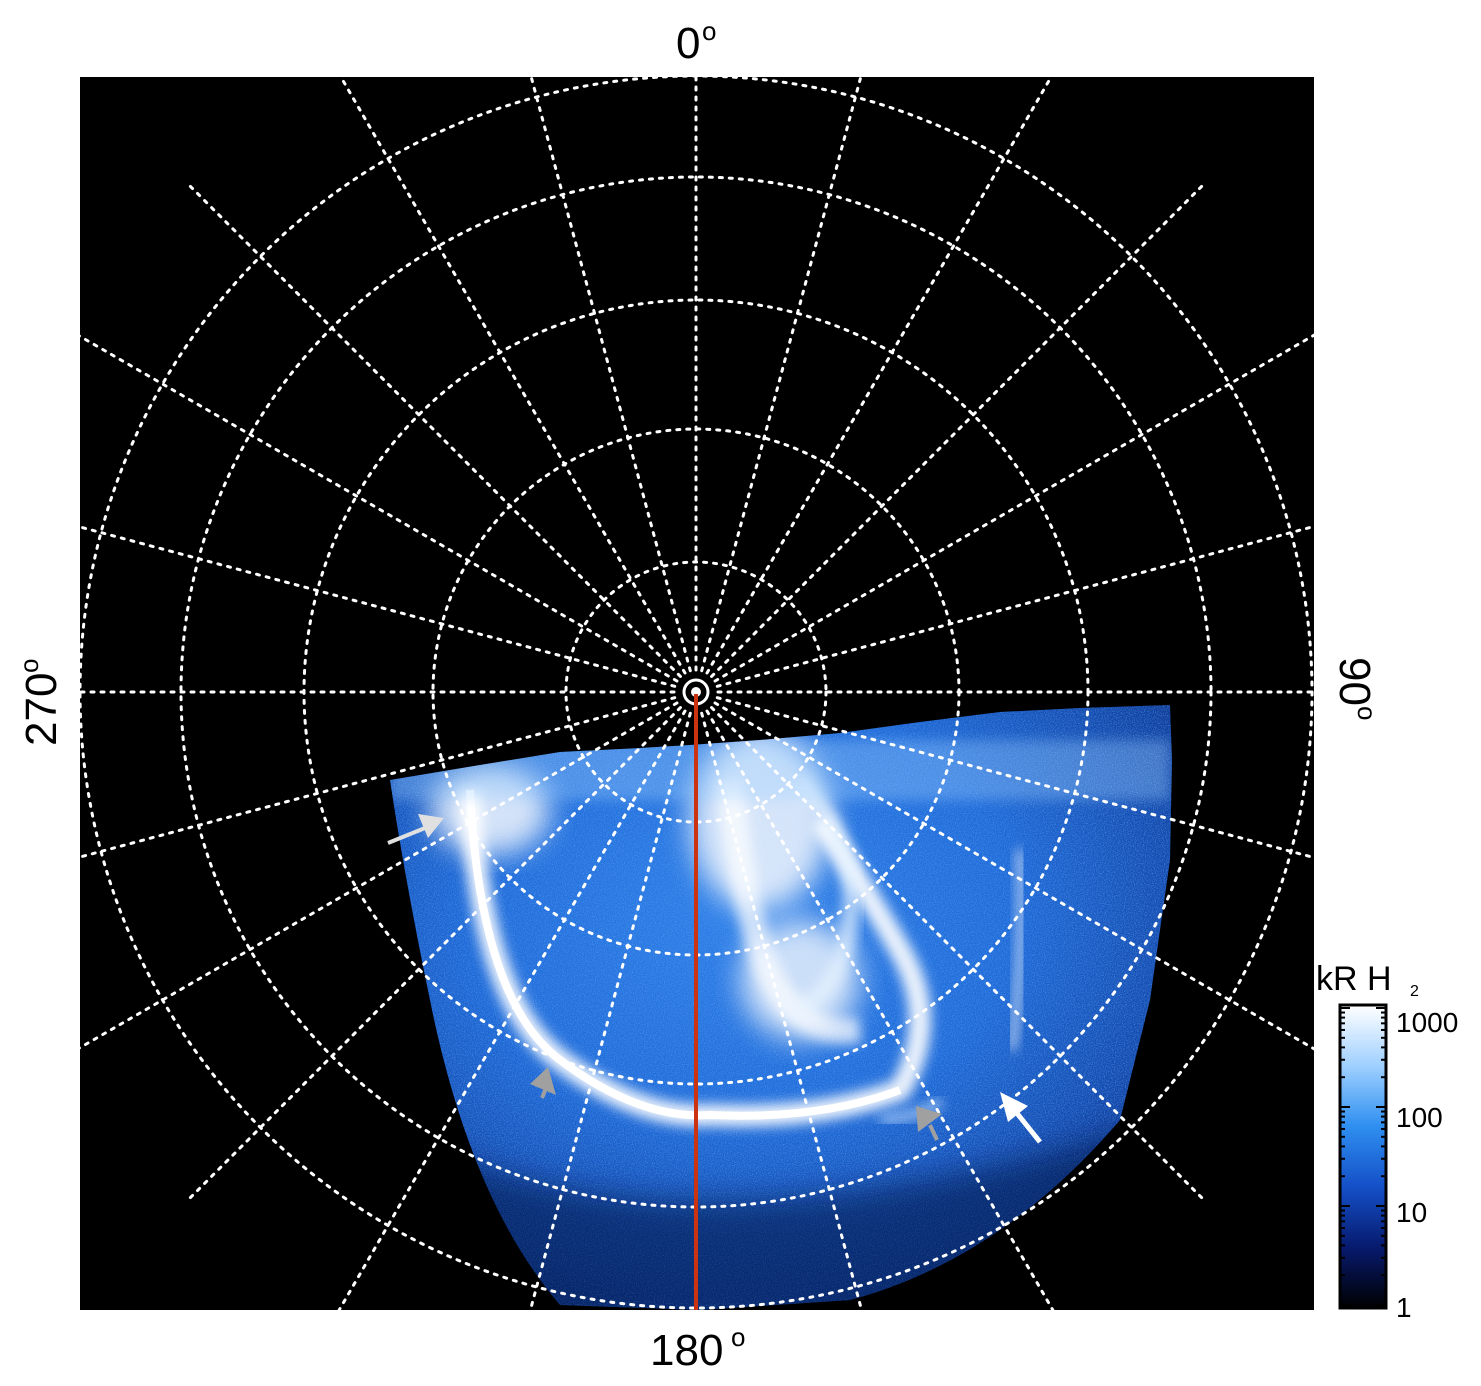  Describe the element at coordinates (1414, 991) in the screenshot. I see `colorbar-title-subscript: 2` at that location.